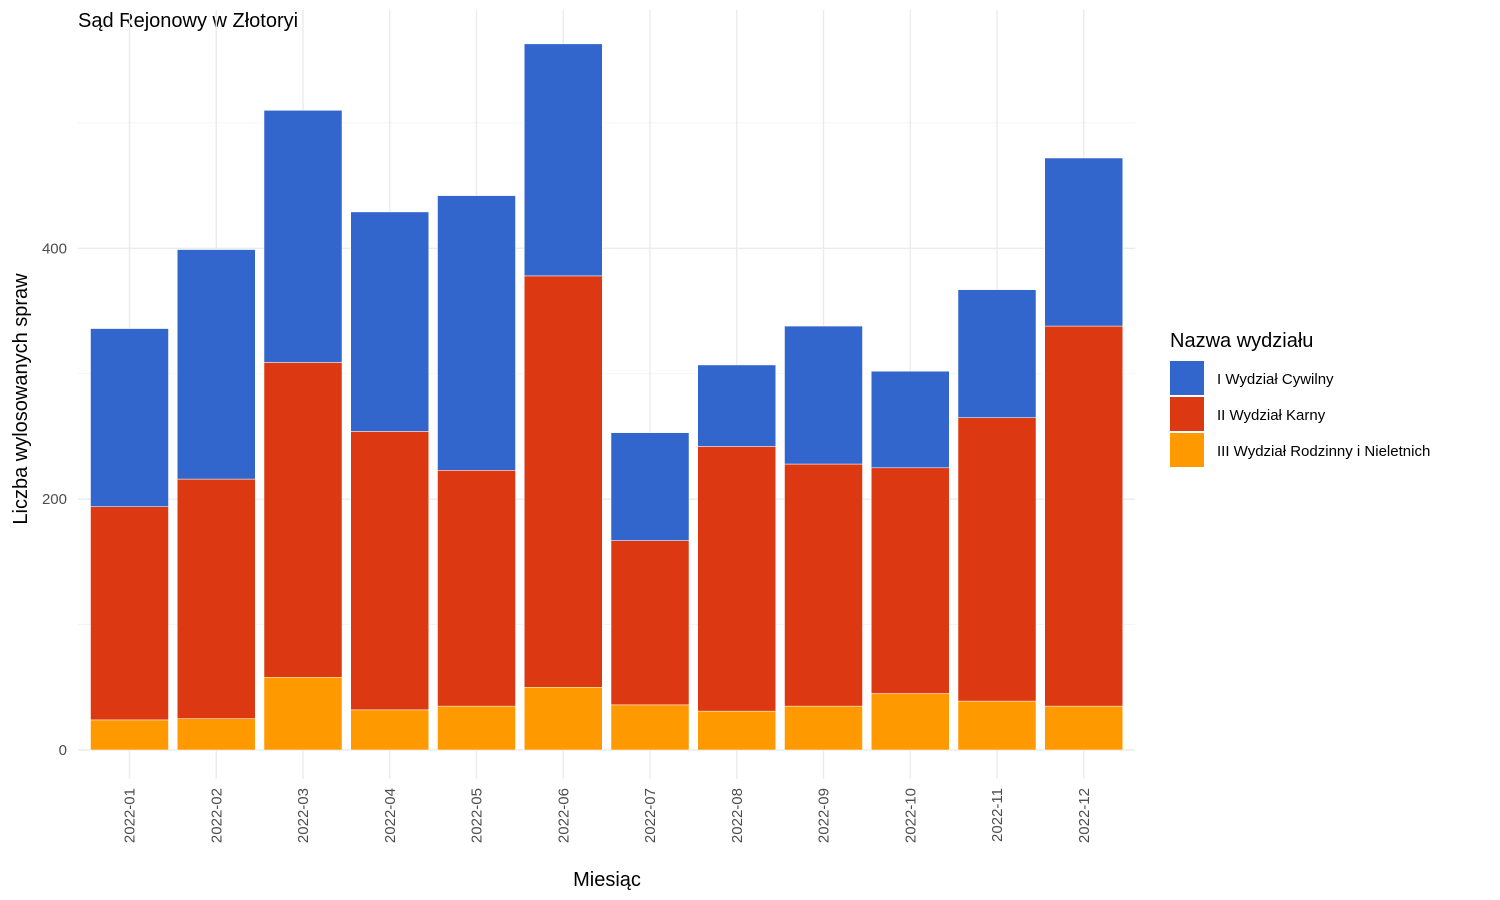 This screenshot has height=900, width=1500. I want to click on x-tick-label: 2022-11, so click(997, 815).